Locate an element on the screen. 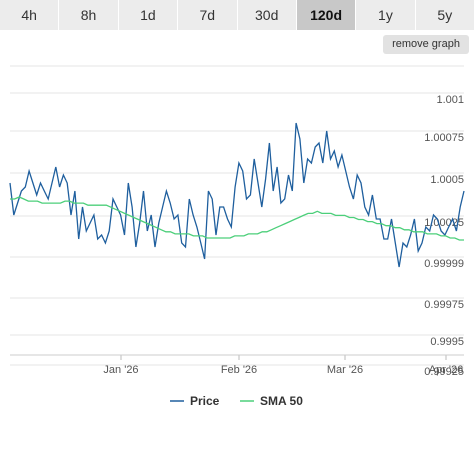 Image resolution: width=474 pixels, height=455 pixels. y-tick-label: 0.99925 is located at coordinates (444, 372).